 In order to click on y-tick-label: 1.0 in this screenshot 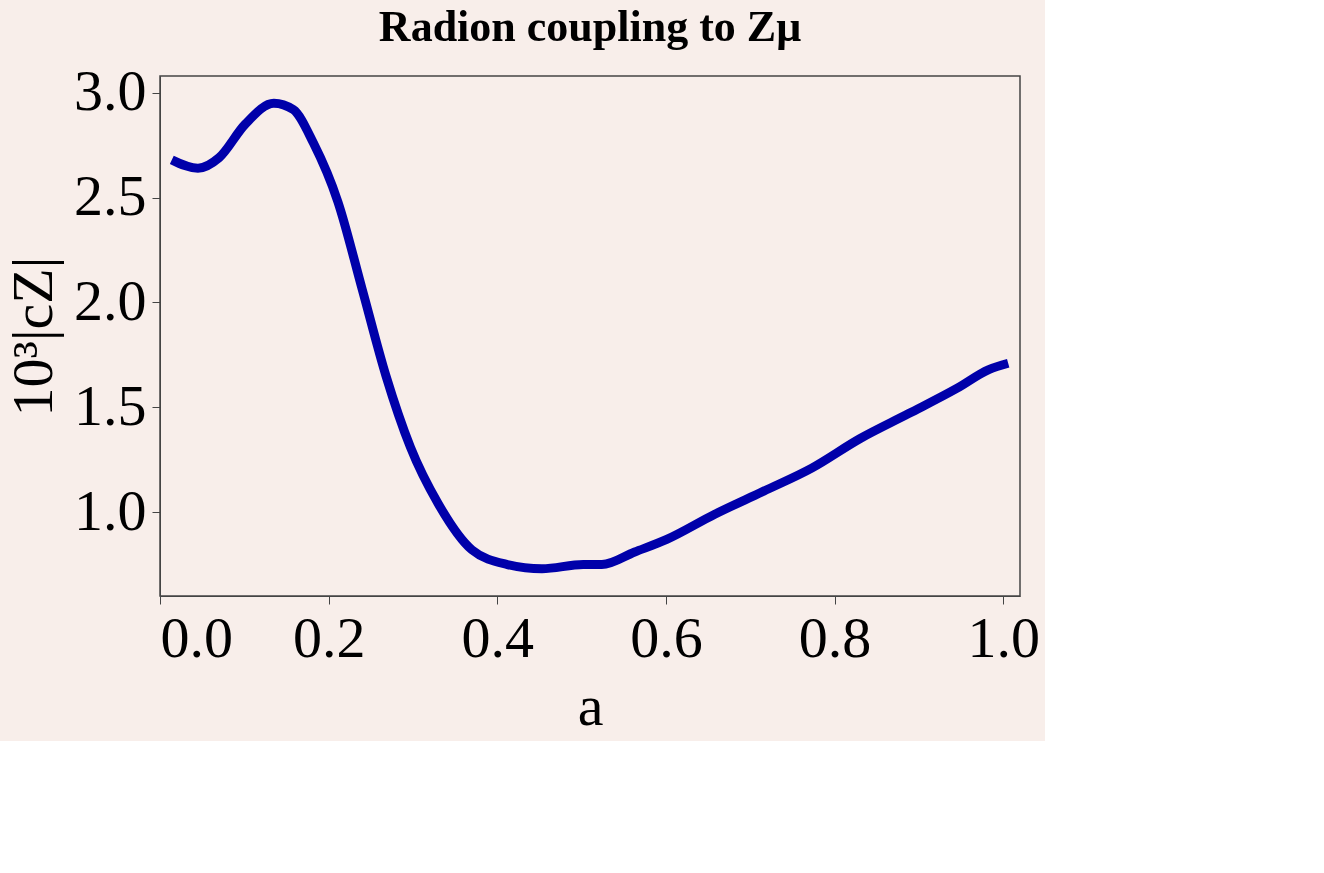, I will do `click(110, 510)`.